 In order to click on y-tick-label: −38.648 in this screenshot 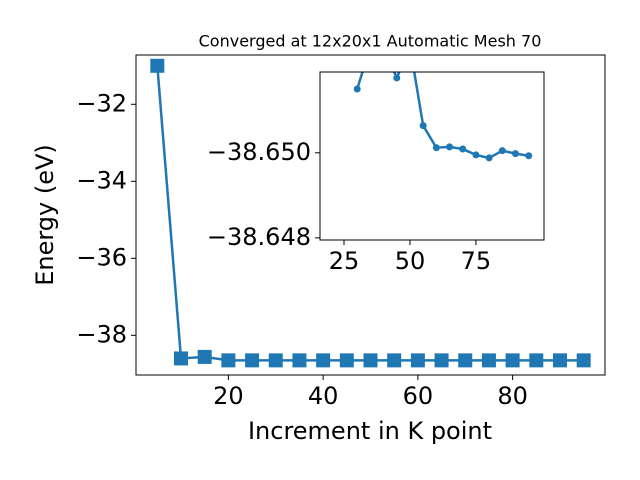, I will do `click(259, 237)`.